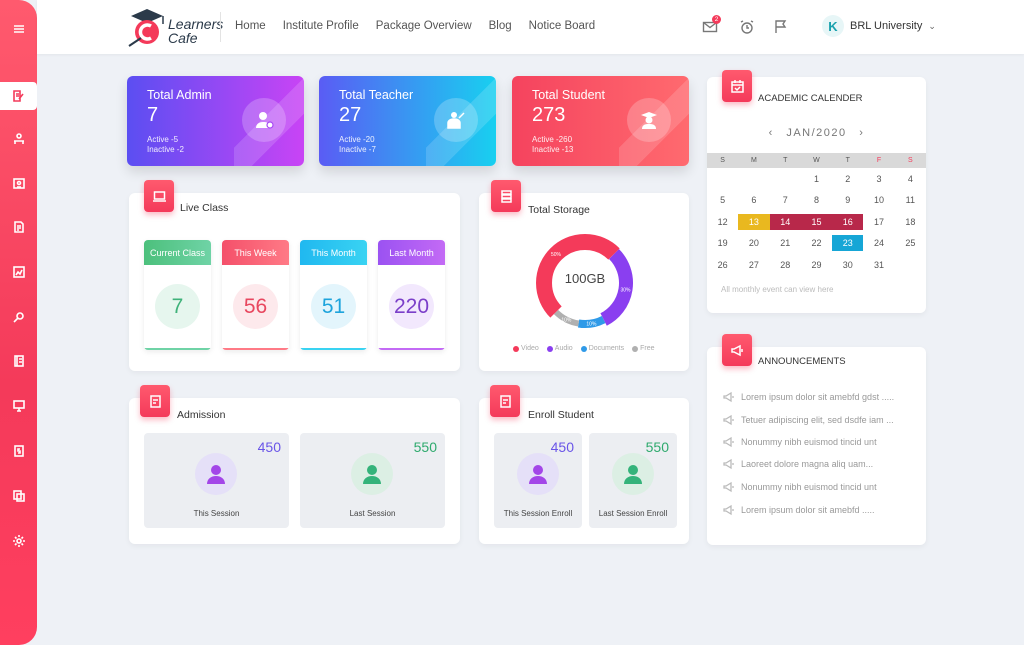 The width and height of the screenshot is (1024, 645). I want to click on sidebar-item-settings, so click(19, 541).